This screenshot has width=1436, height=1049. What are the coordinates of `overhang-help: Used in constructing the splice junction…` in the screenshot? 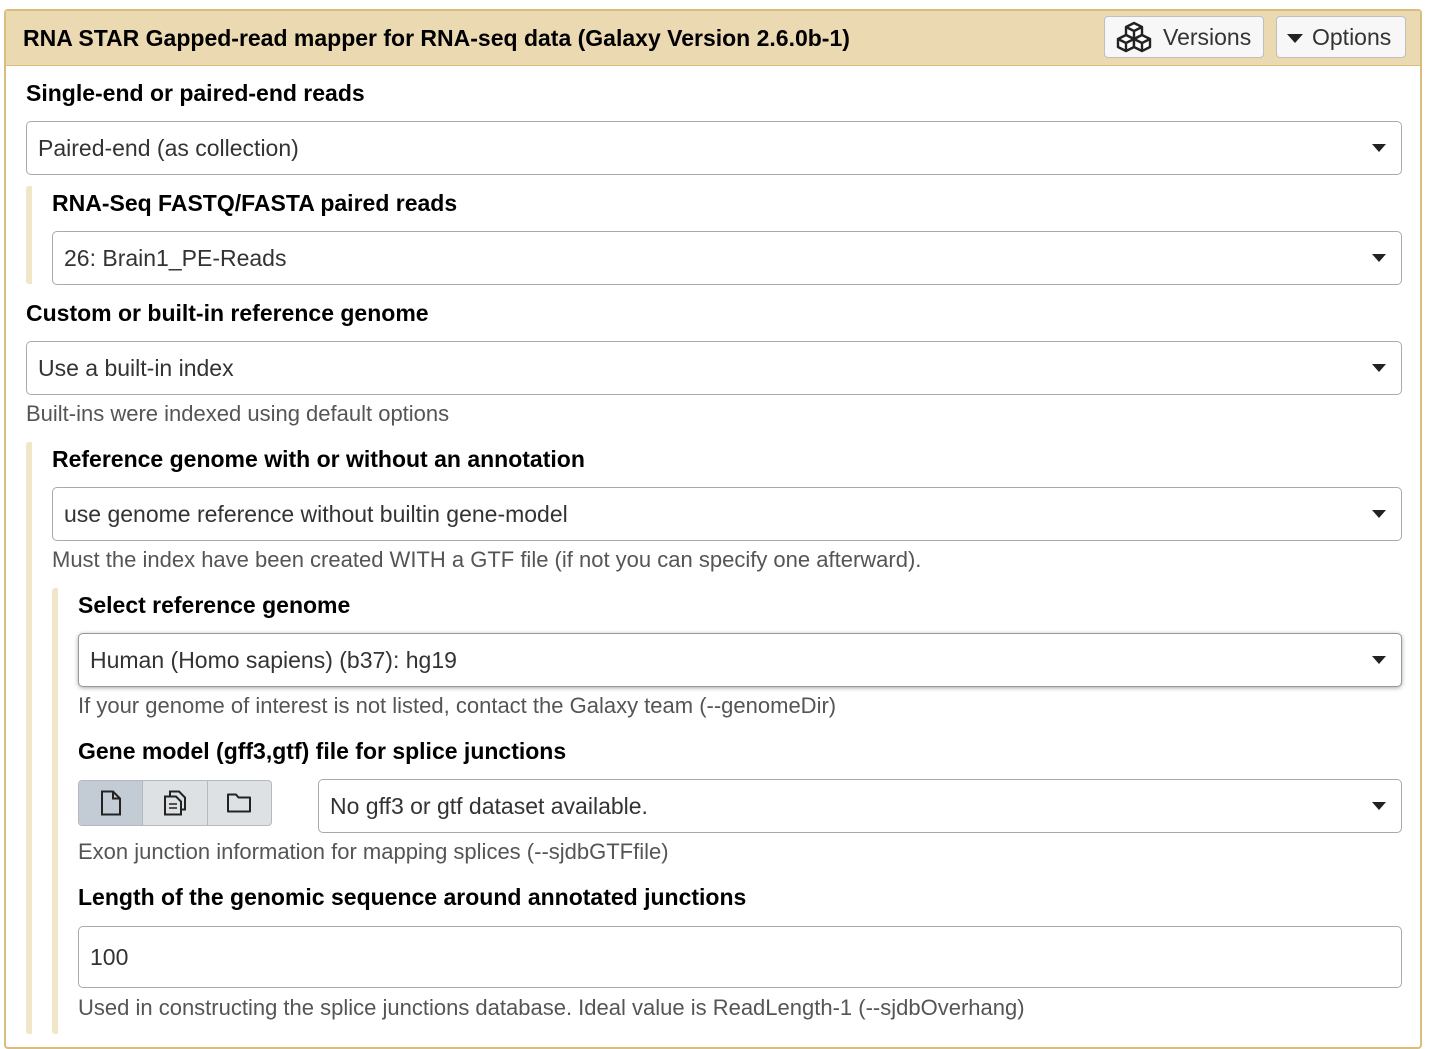 It's located at (551, 1007).